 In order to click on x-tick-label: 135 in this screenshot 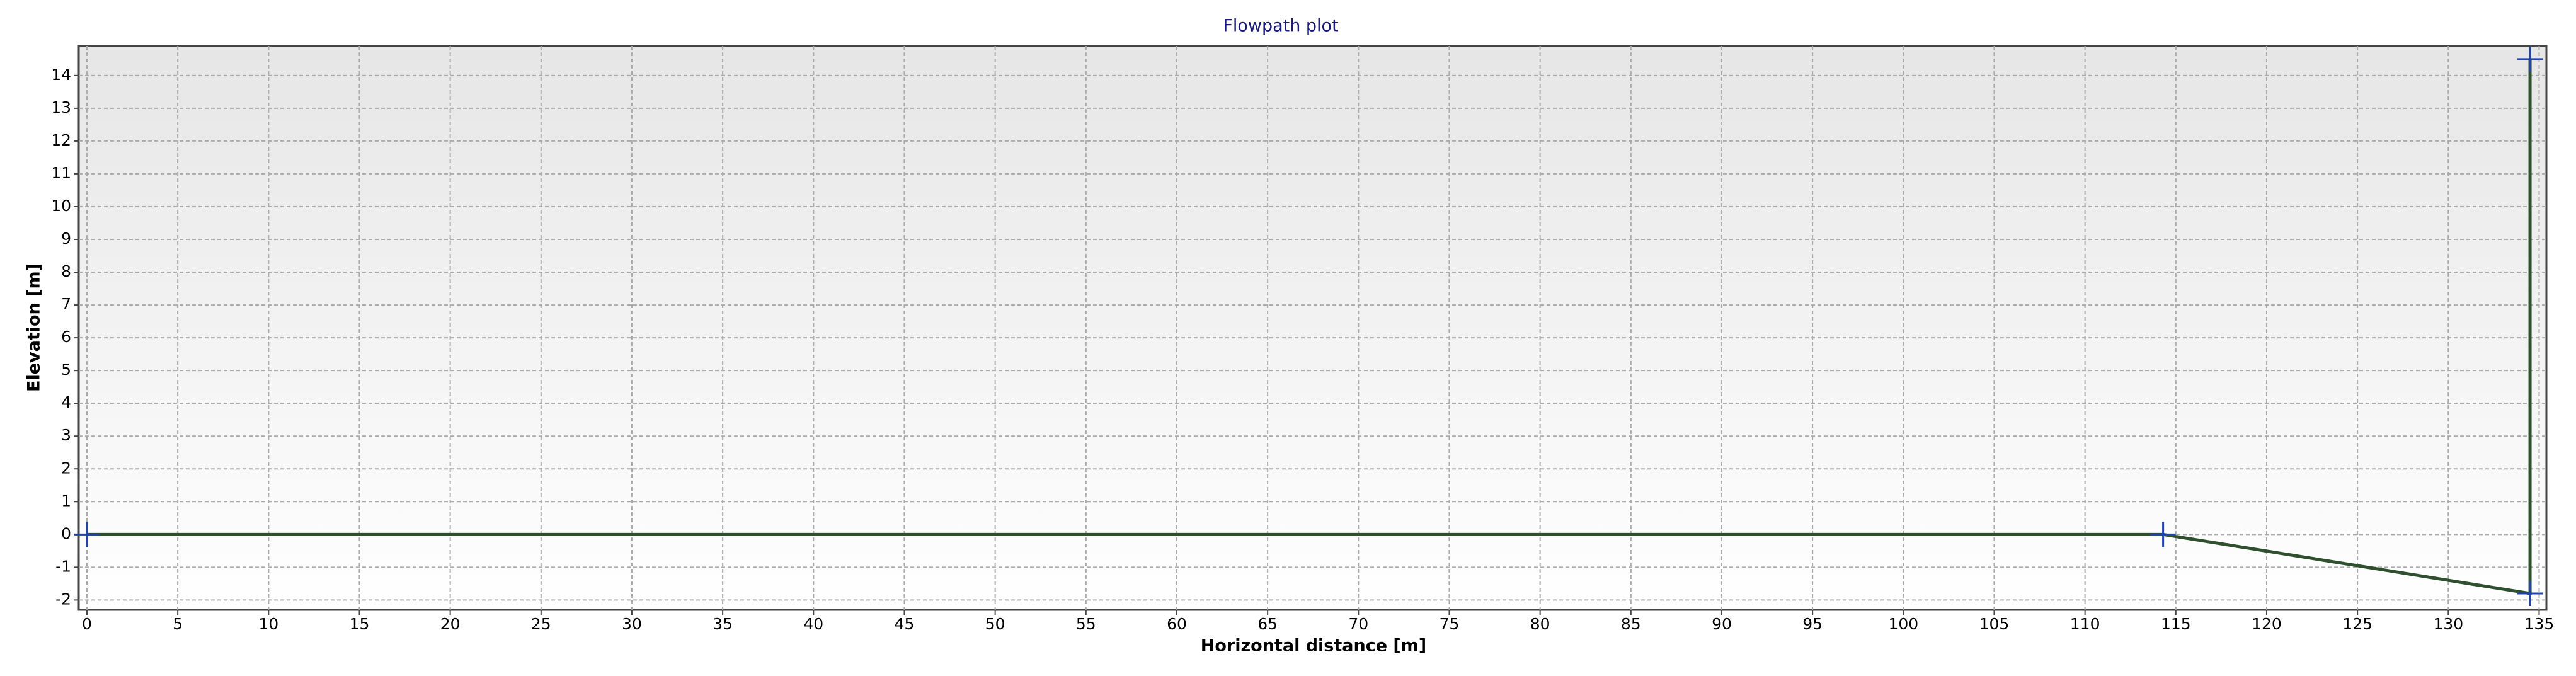, I will do `click(2539, 624)`.